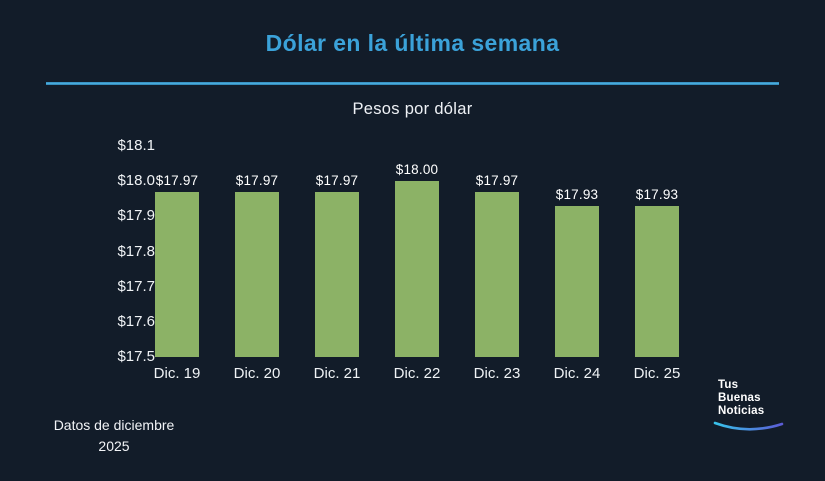  Describe the element at coordinates (577, 373) in the screenshot. I see `x-axis-tick: Dic. 24` at that location.